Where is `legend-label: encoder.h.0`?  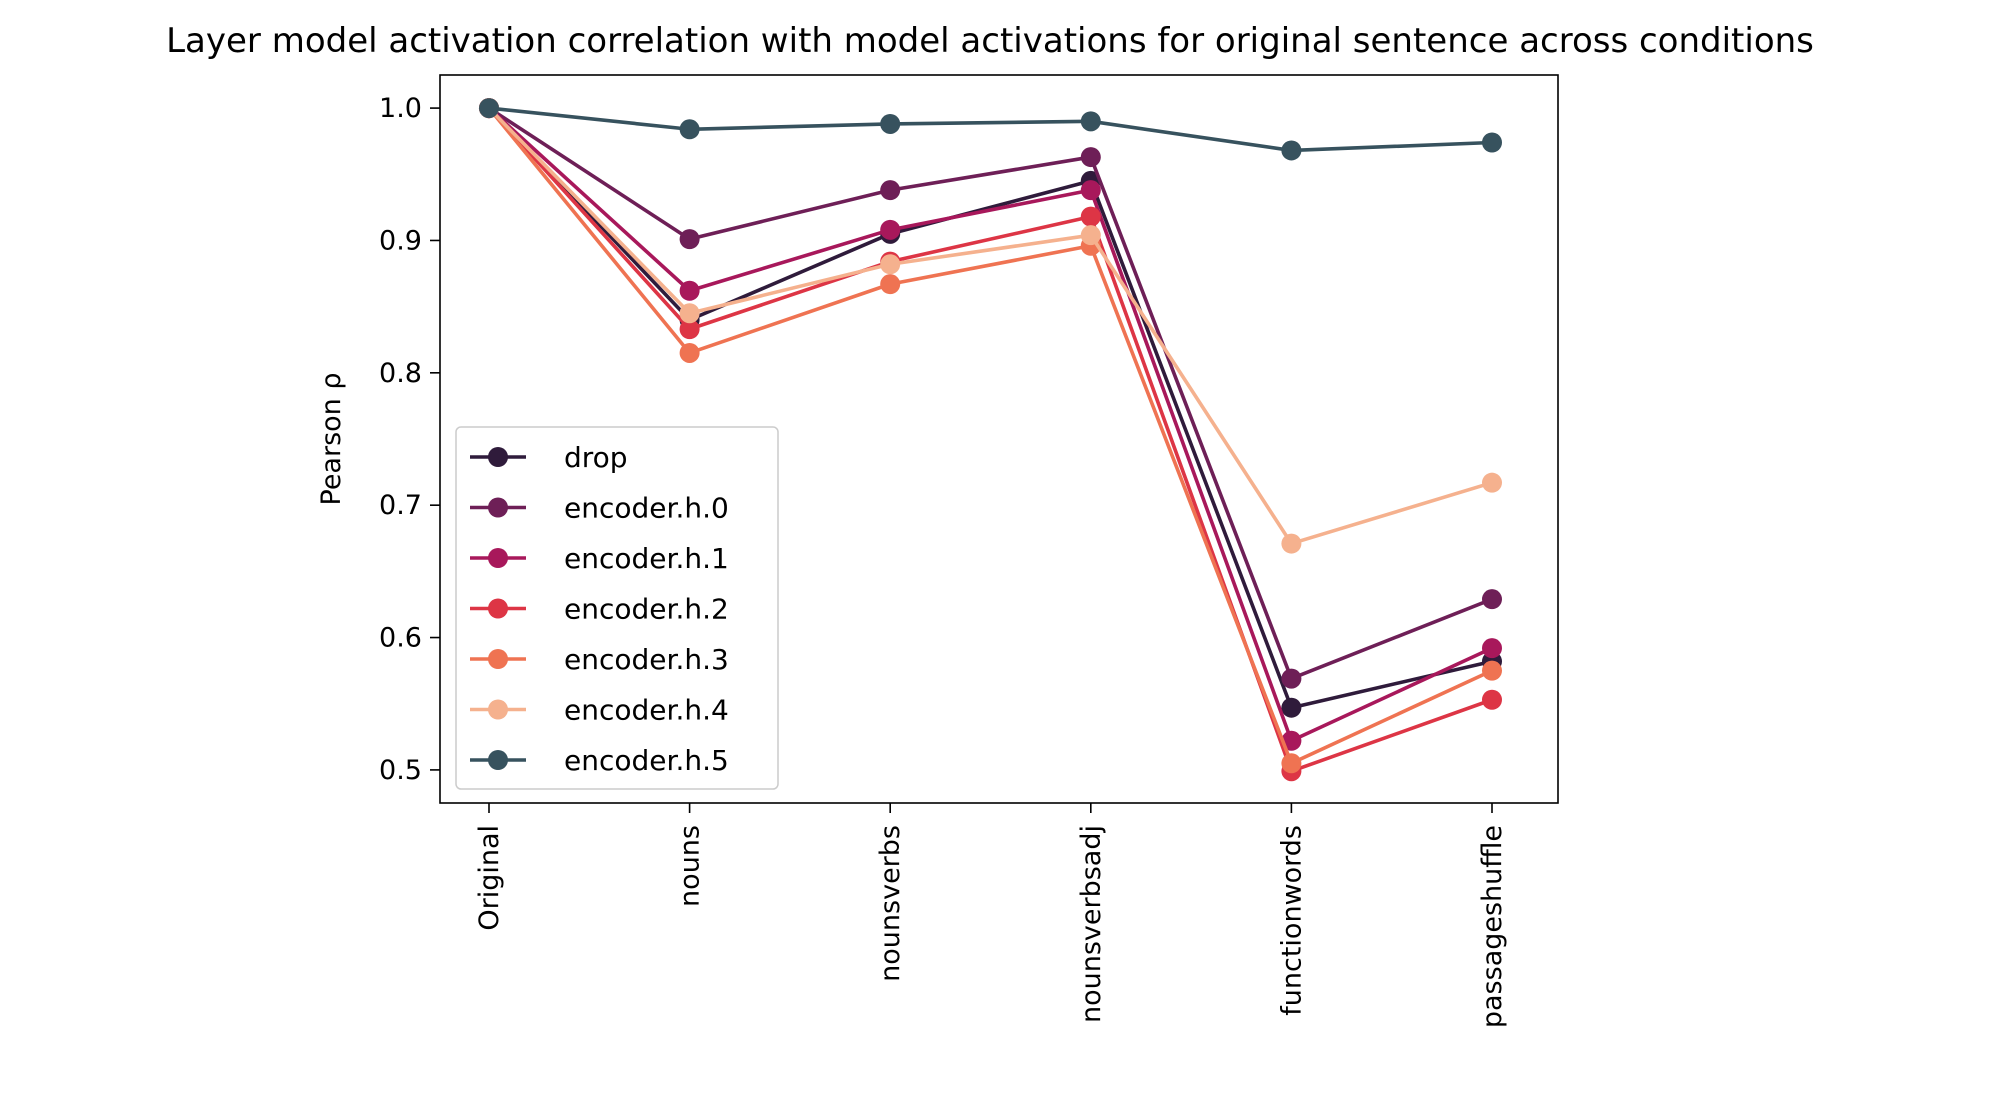 legend-label: encoder.h.0 is located at coordinates (646, 508).